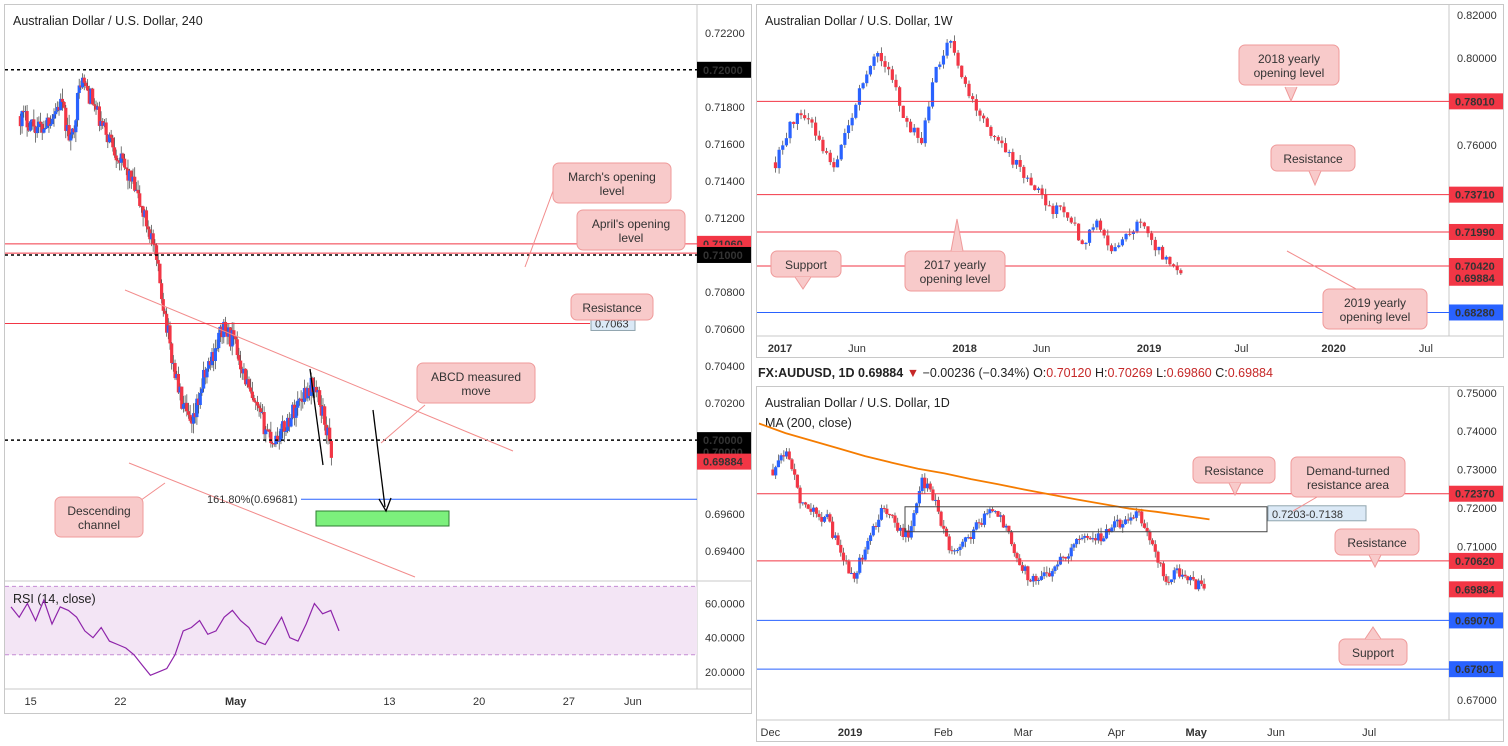 This screenshot has height=746, width=1508. What do you see at coordinates (379, 458) in the screenshot?
I see `target-arrow-line` at bounding box center [379, 458].